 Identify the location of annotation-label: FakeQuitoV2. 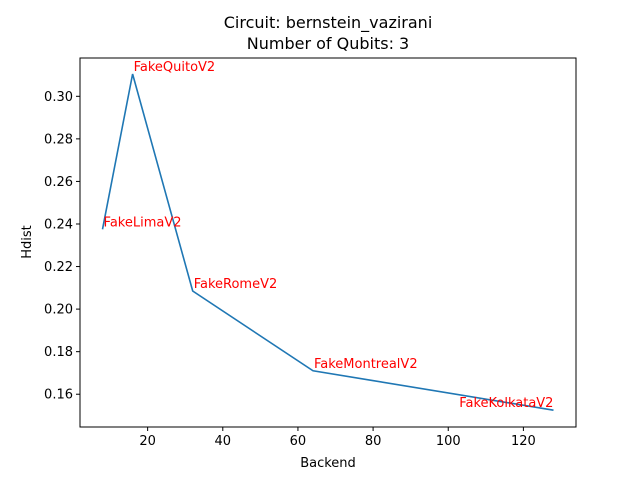
(175, 67).